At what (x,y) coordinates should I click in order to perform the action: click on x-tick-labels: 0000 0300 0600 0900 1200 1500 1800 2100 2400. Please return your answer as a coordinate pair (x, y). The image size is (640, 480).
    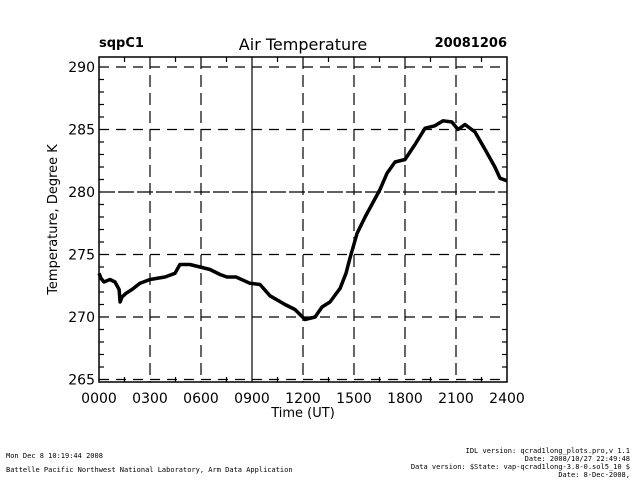
    Looking at the image, I should click on (303, 399).